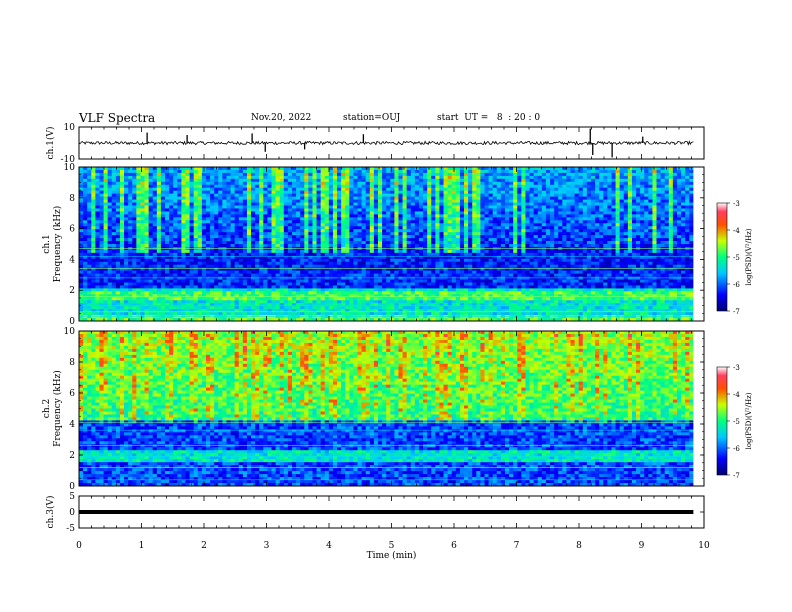  I want to click on ch2-spectrogram-ylabel-0: ch.2, so click(47, 408).